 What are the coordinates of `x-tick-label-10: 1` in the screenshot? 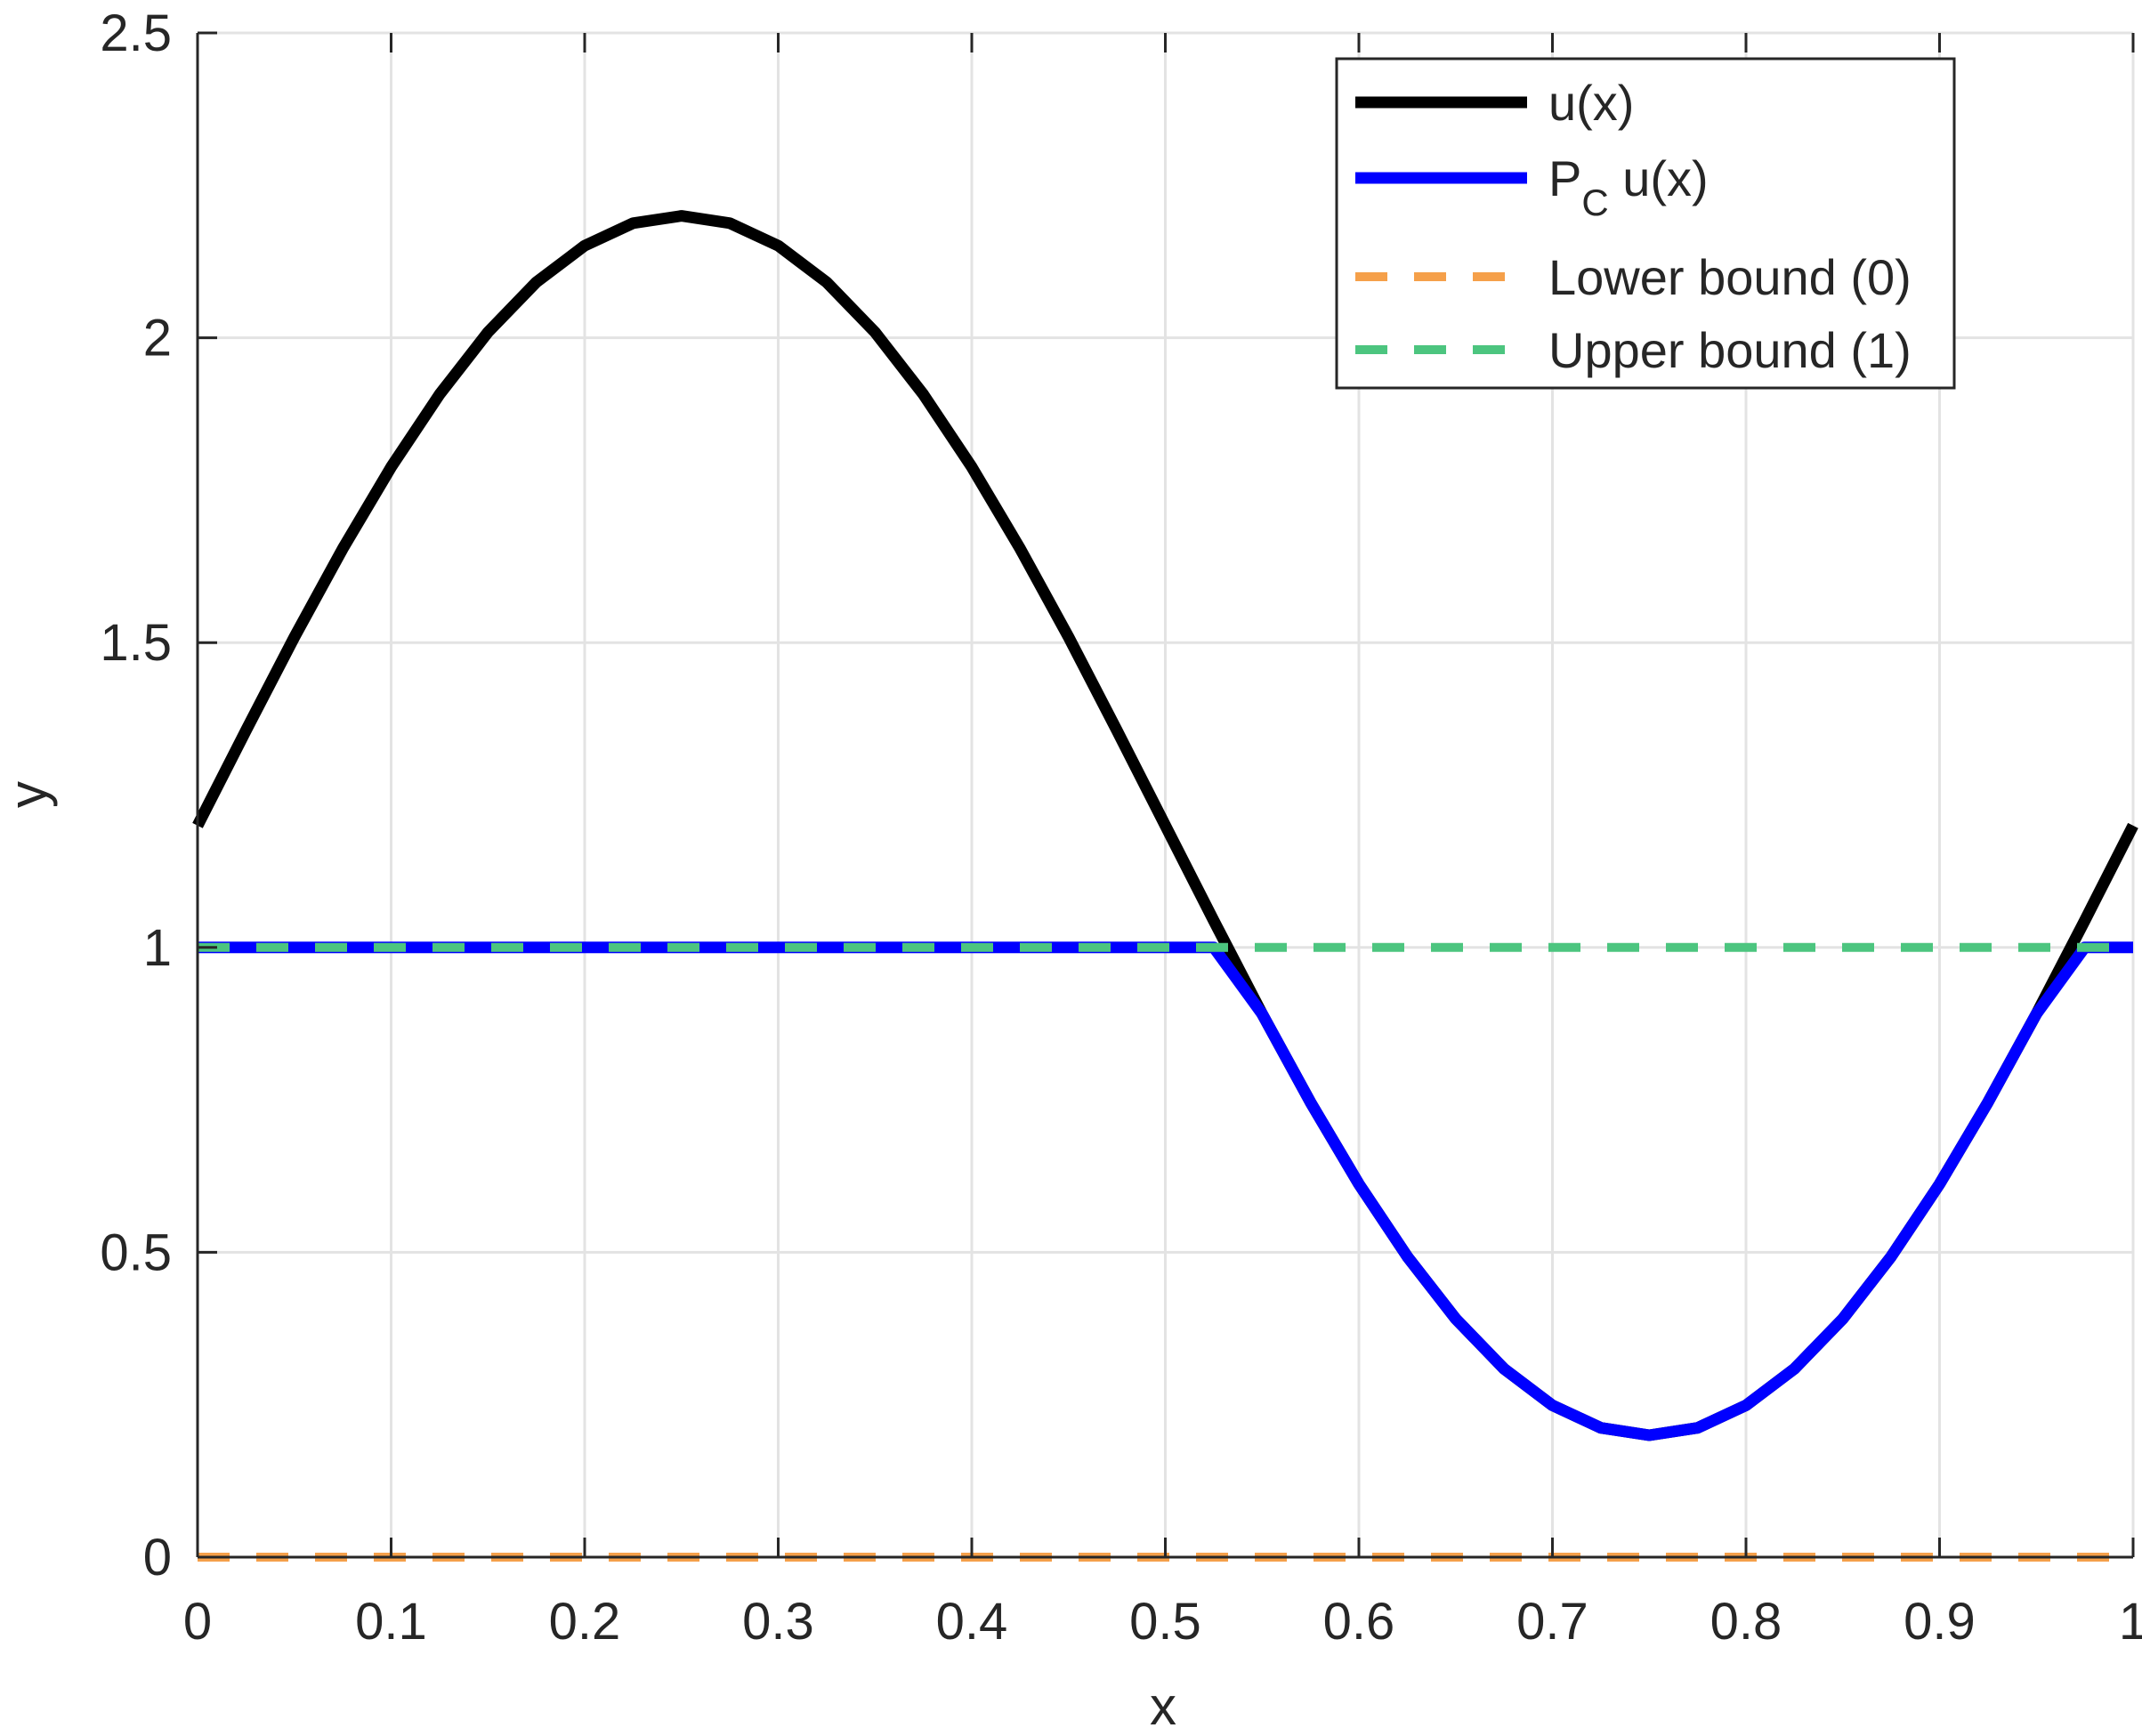 It's located at (2130, 1622).